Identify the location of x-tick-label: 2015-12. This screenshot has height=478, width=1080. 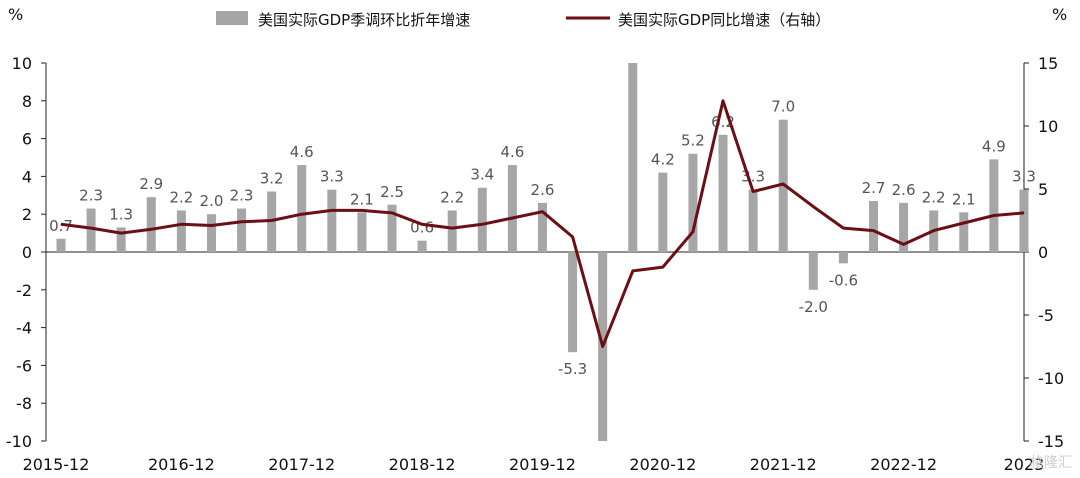
(56, 464).